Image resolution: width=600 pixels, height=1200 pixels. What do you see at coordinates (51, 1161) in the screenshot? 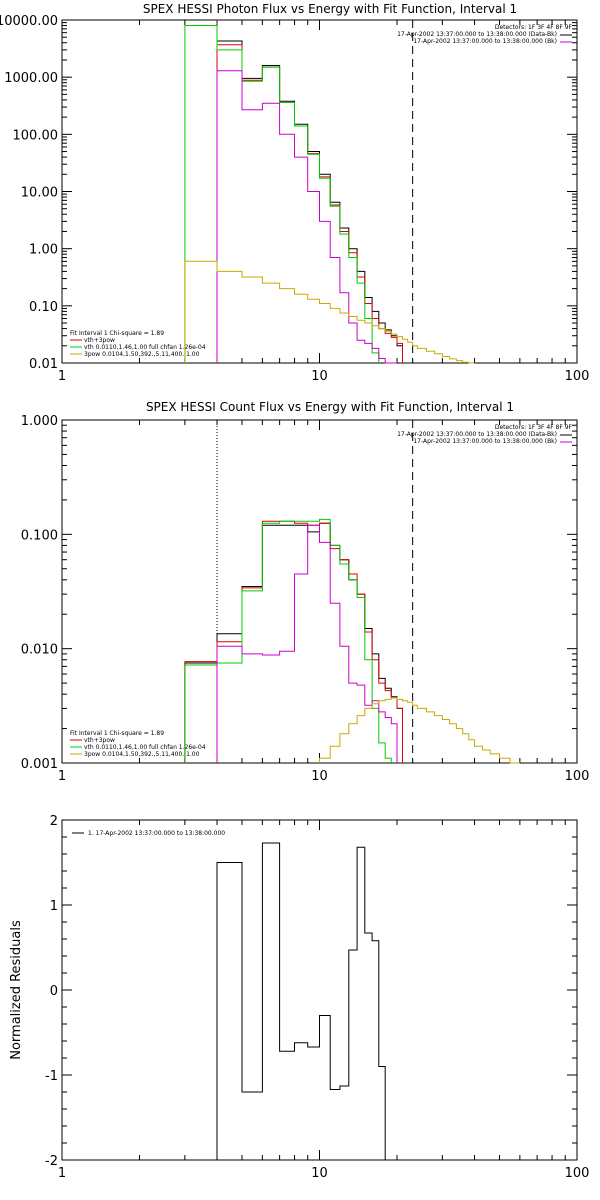
I see `y-tick-label: -2` at bounding box center [51, 1161].